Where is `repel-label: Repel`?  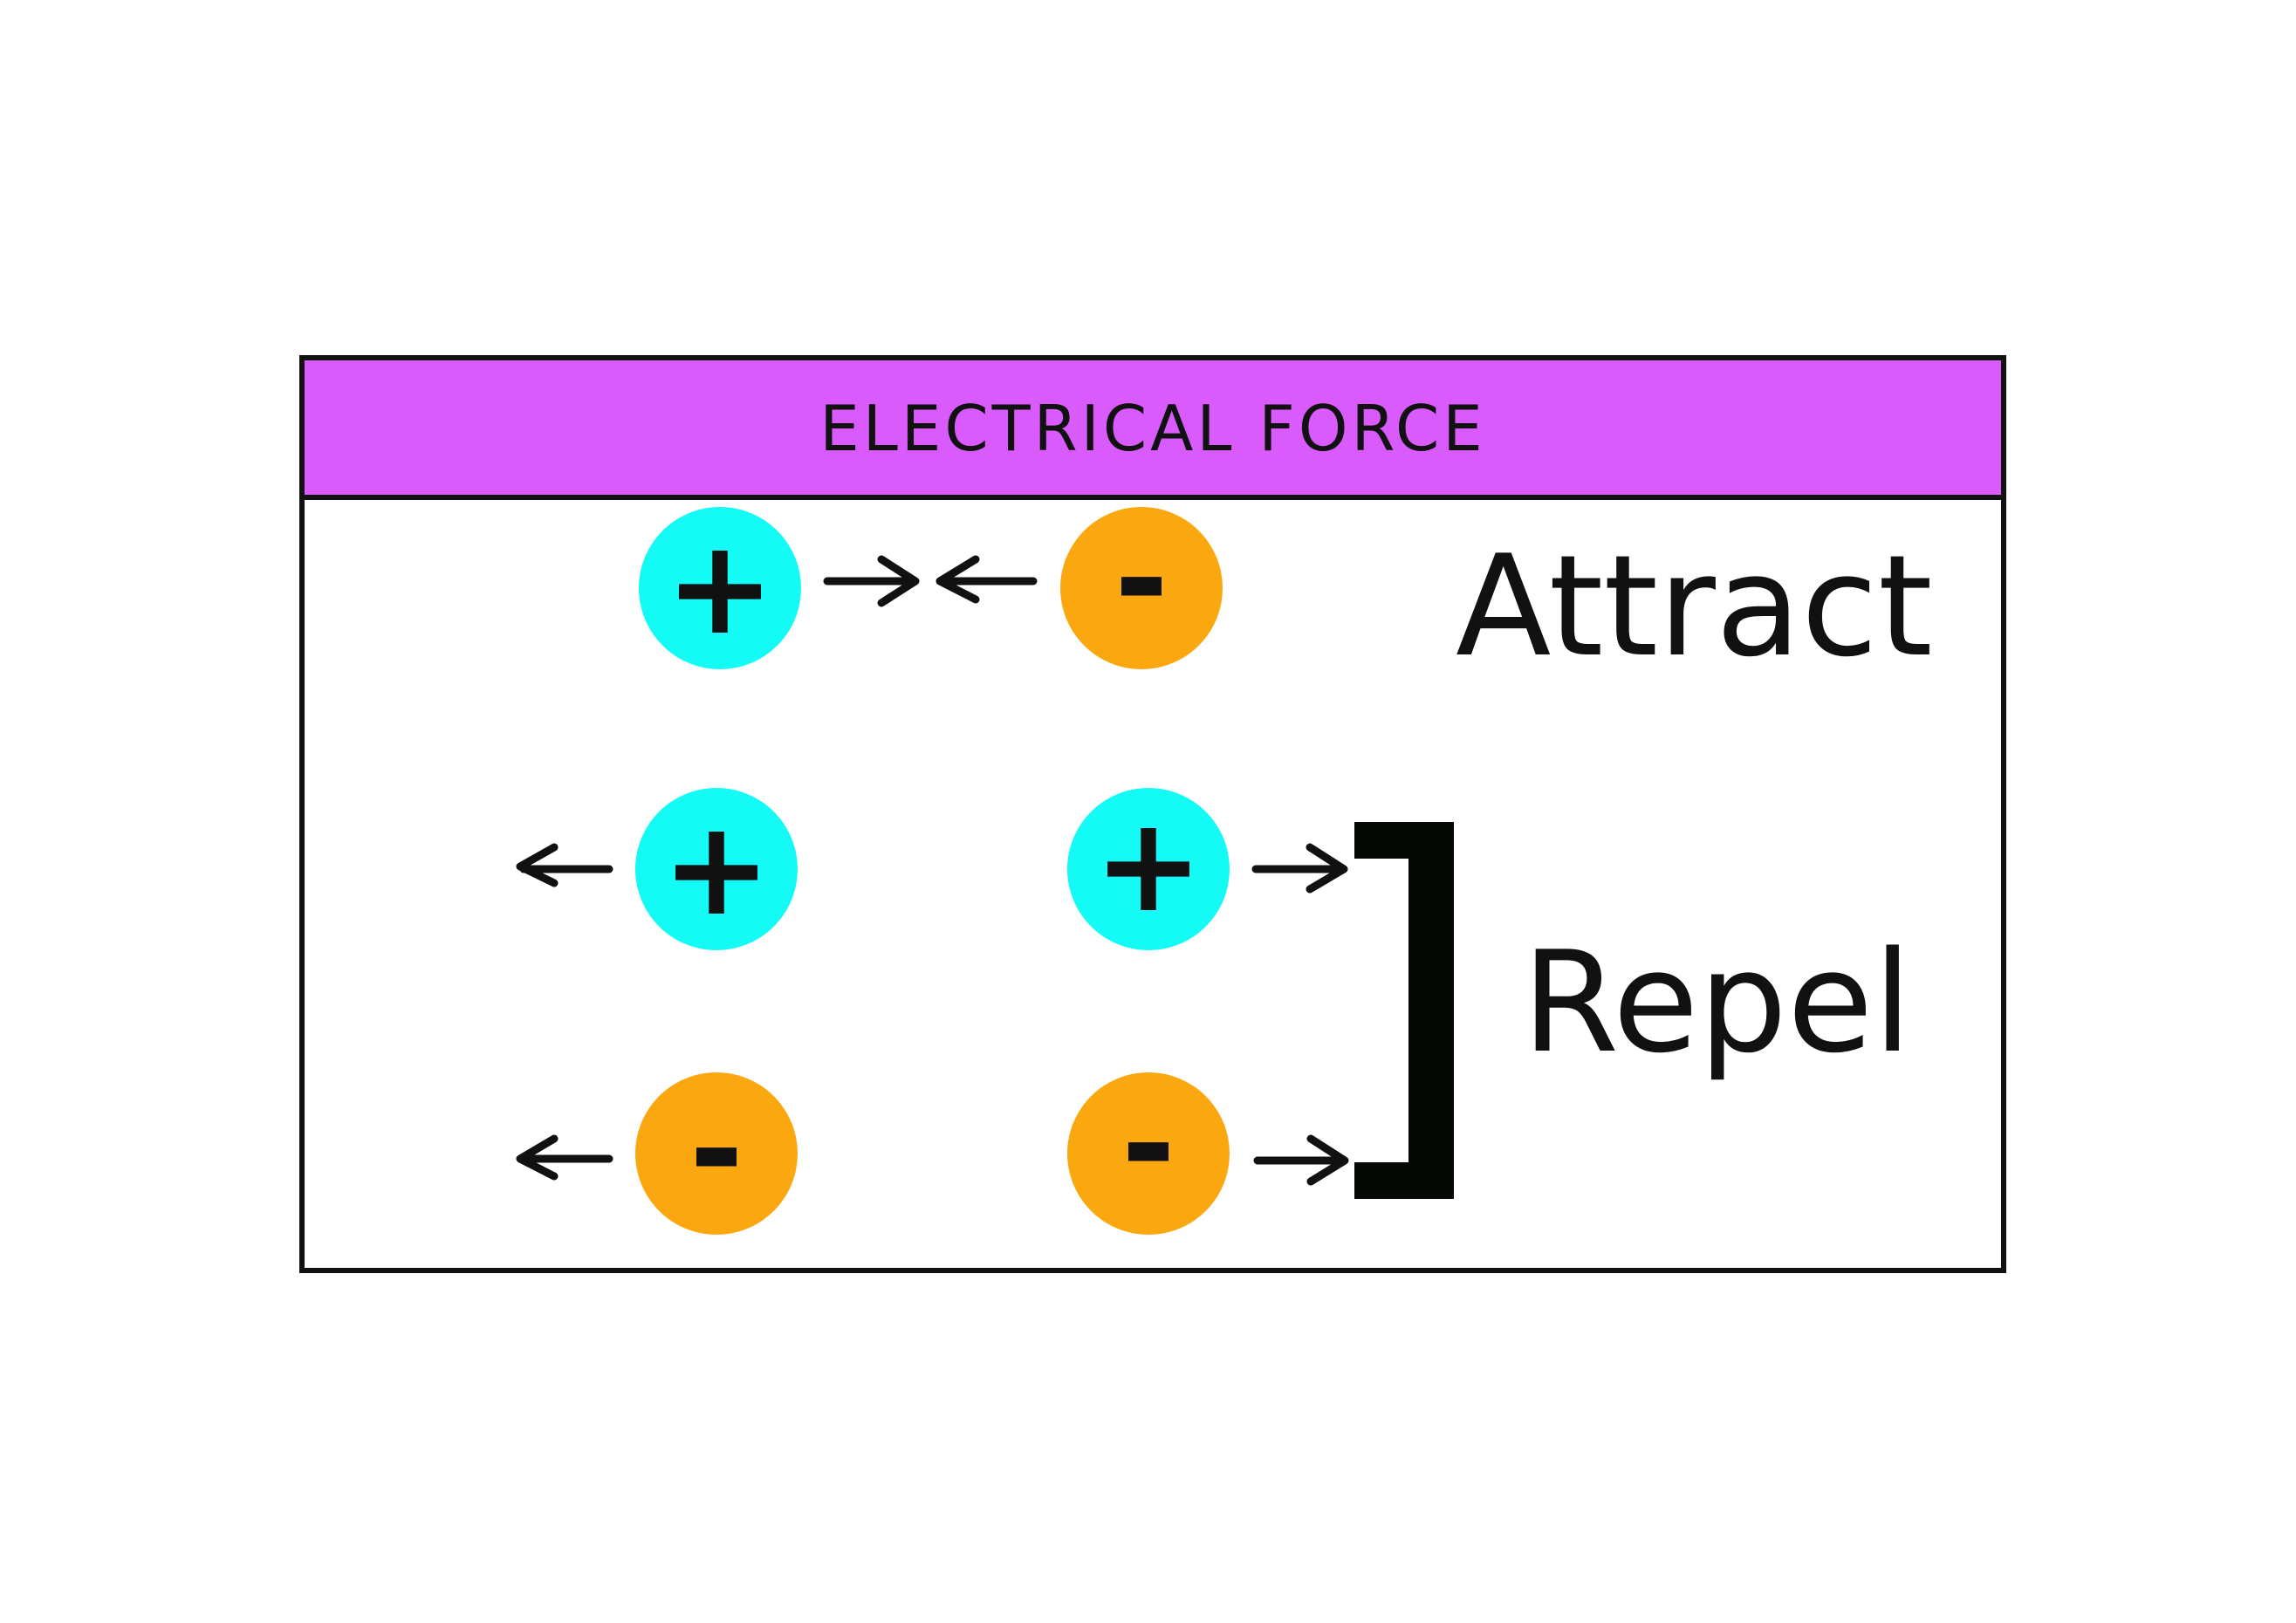 repel-label: Repel is located at coordinates (1717, 1002).